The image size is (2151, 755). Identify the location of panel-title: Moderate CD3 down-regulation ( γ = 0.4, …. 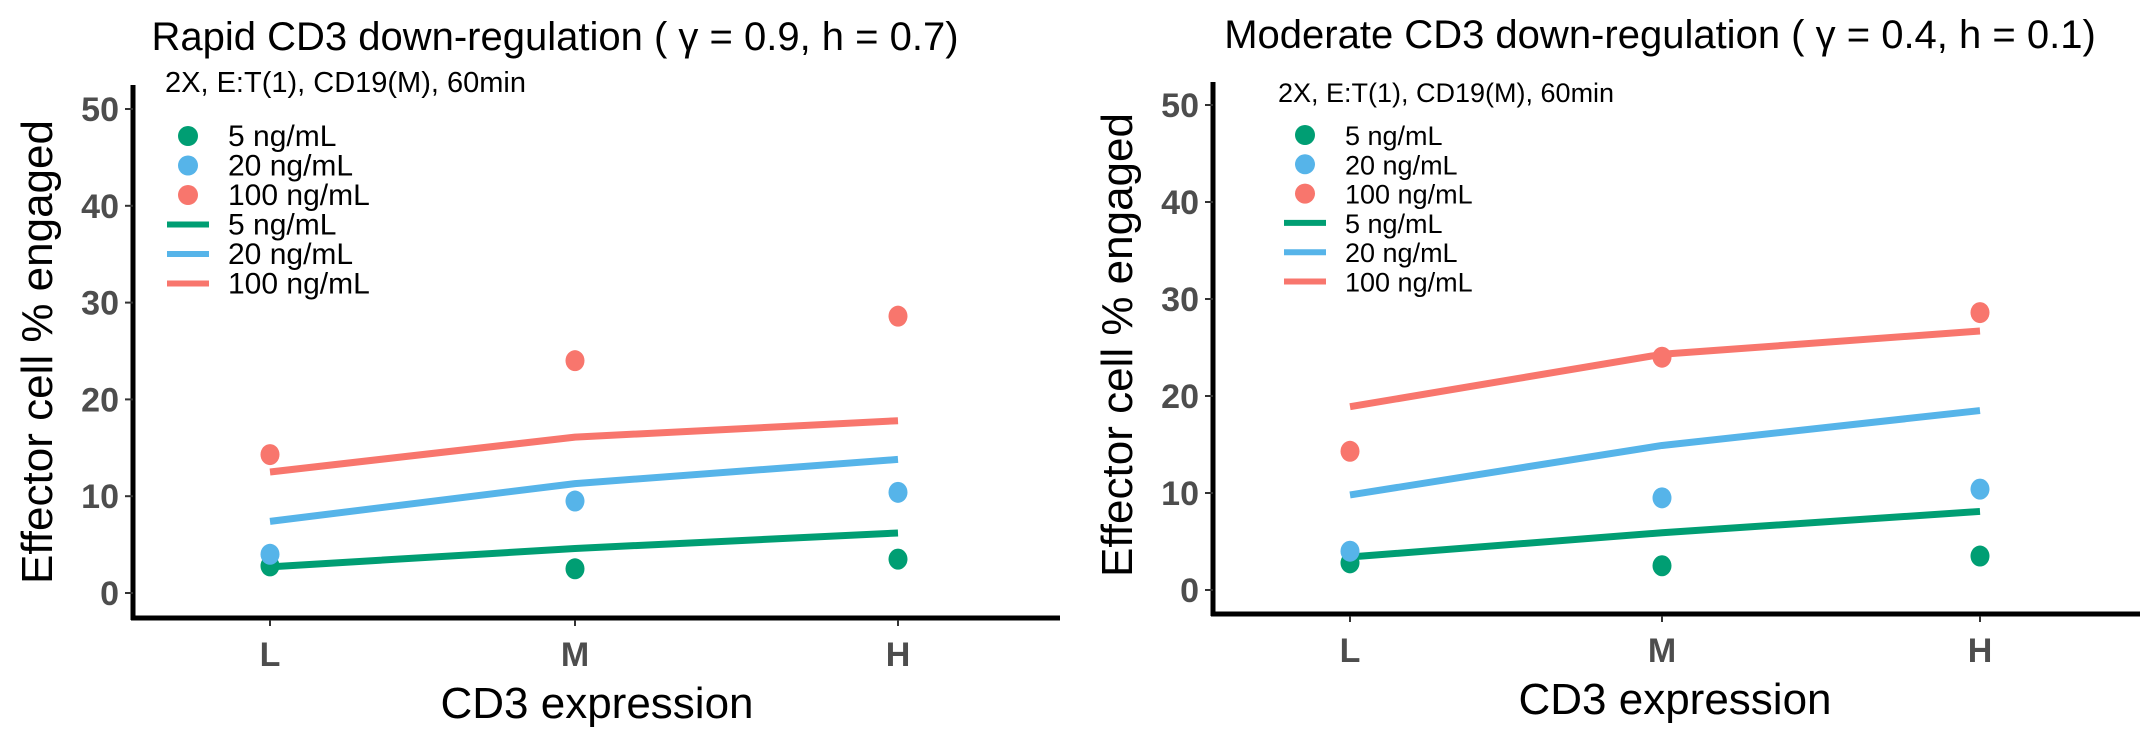
(1660, 35).